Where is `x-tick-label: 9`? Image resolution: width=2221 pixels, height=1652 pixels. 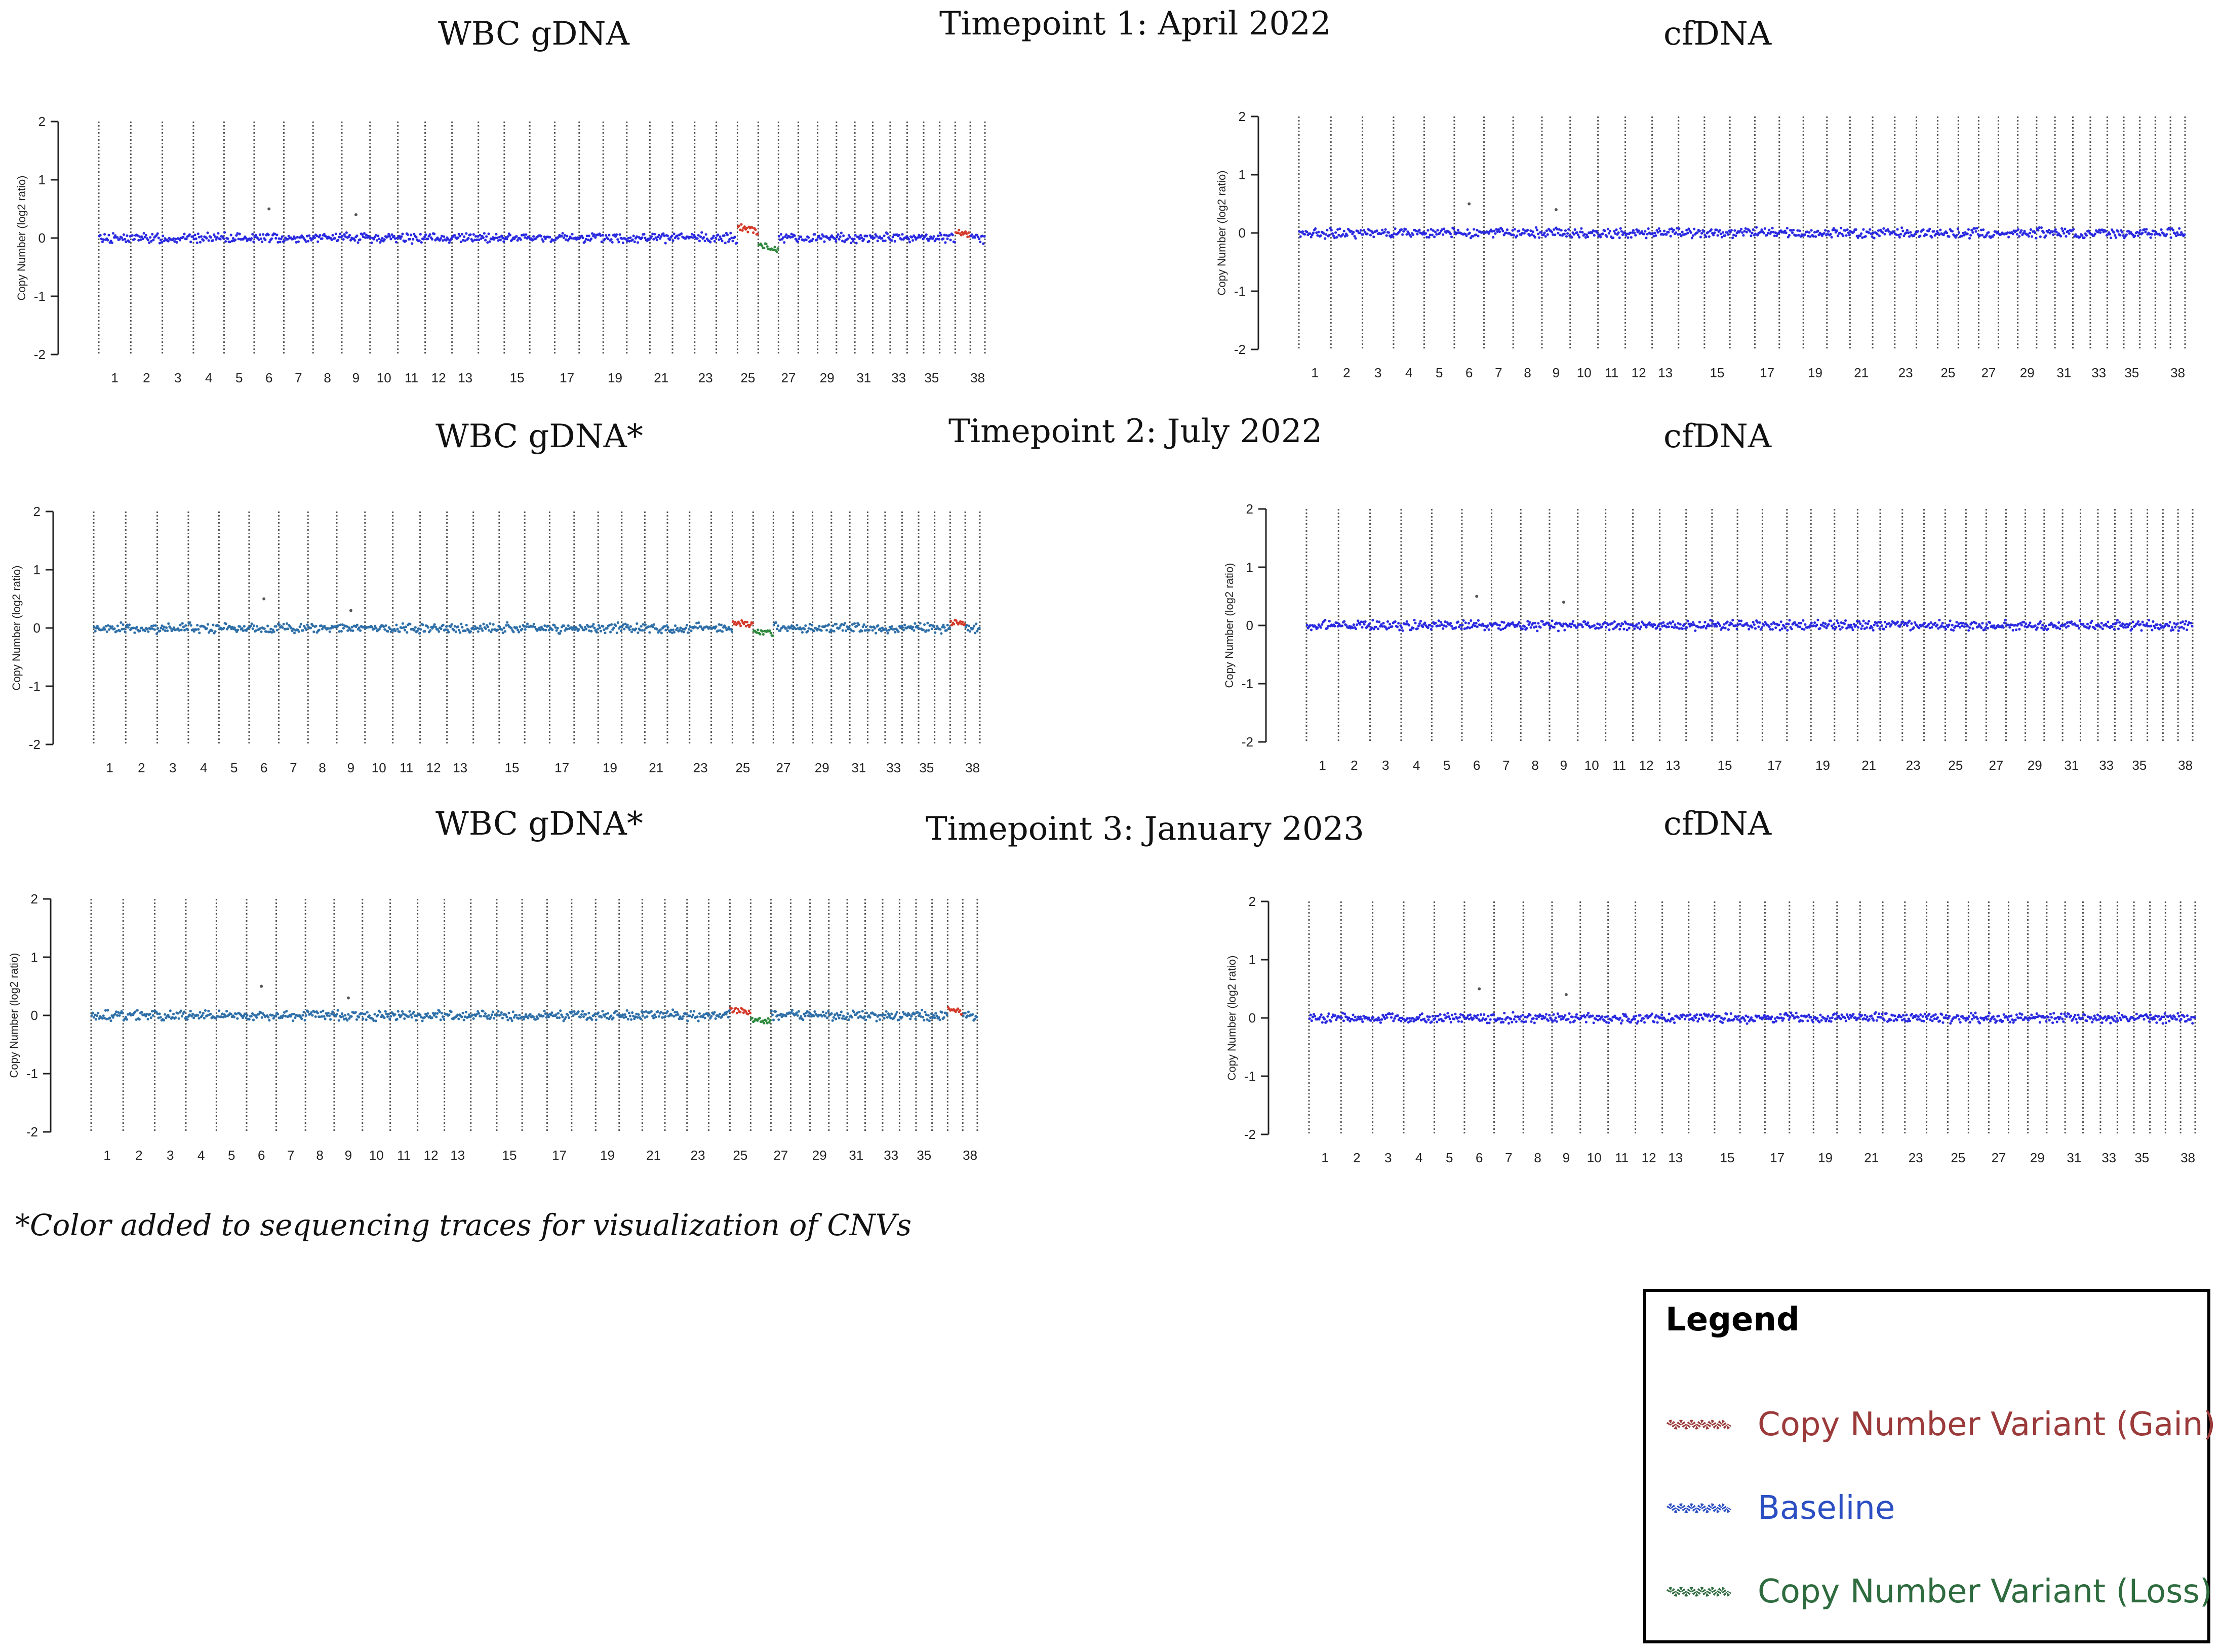
x-tick-label: 9 is located at coordinates (1556, 372).